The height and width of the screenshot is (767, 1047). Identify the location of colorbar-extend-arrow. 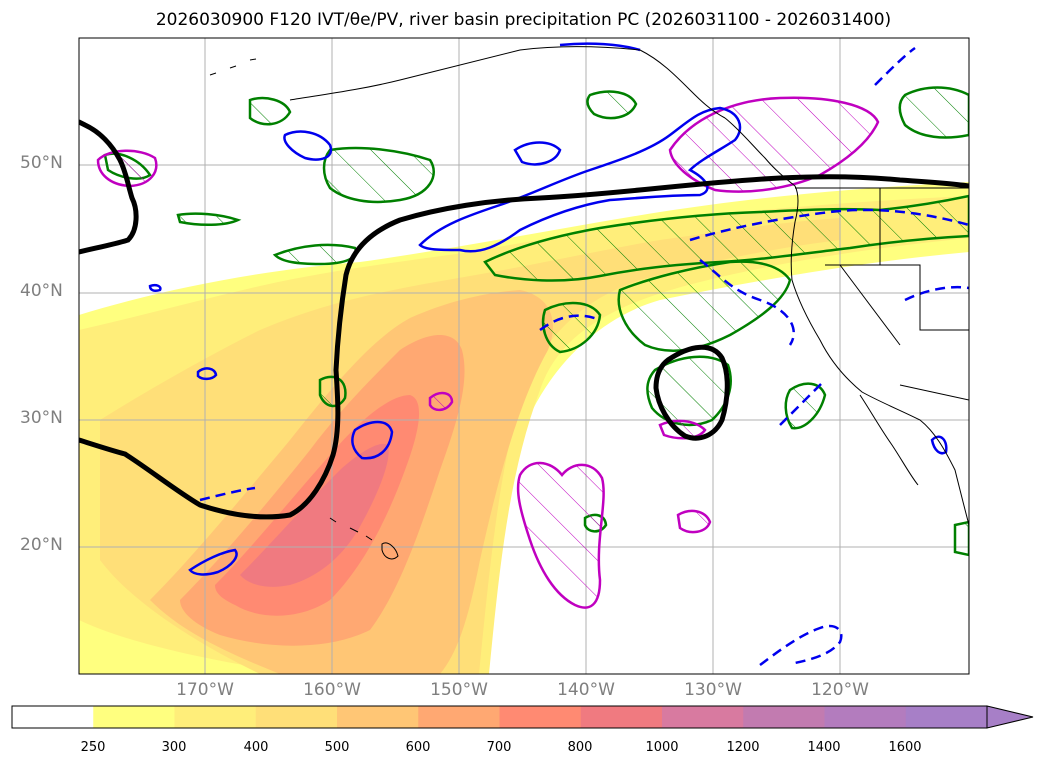
(1010, 717).